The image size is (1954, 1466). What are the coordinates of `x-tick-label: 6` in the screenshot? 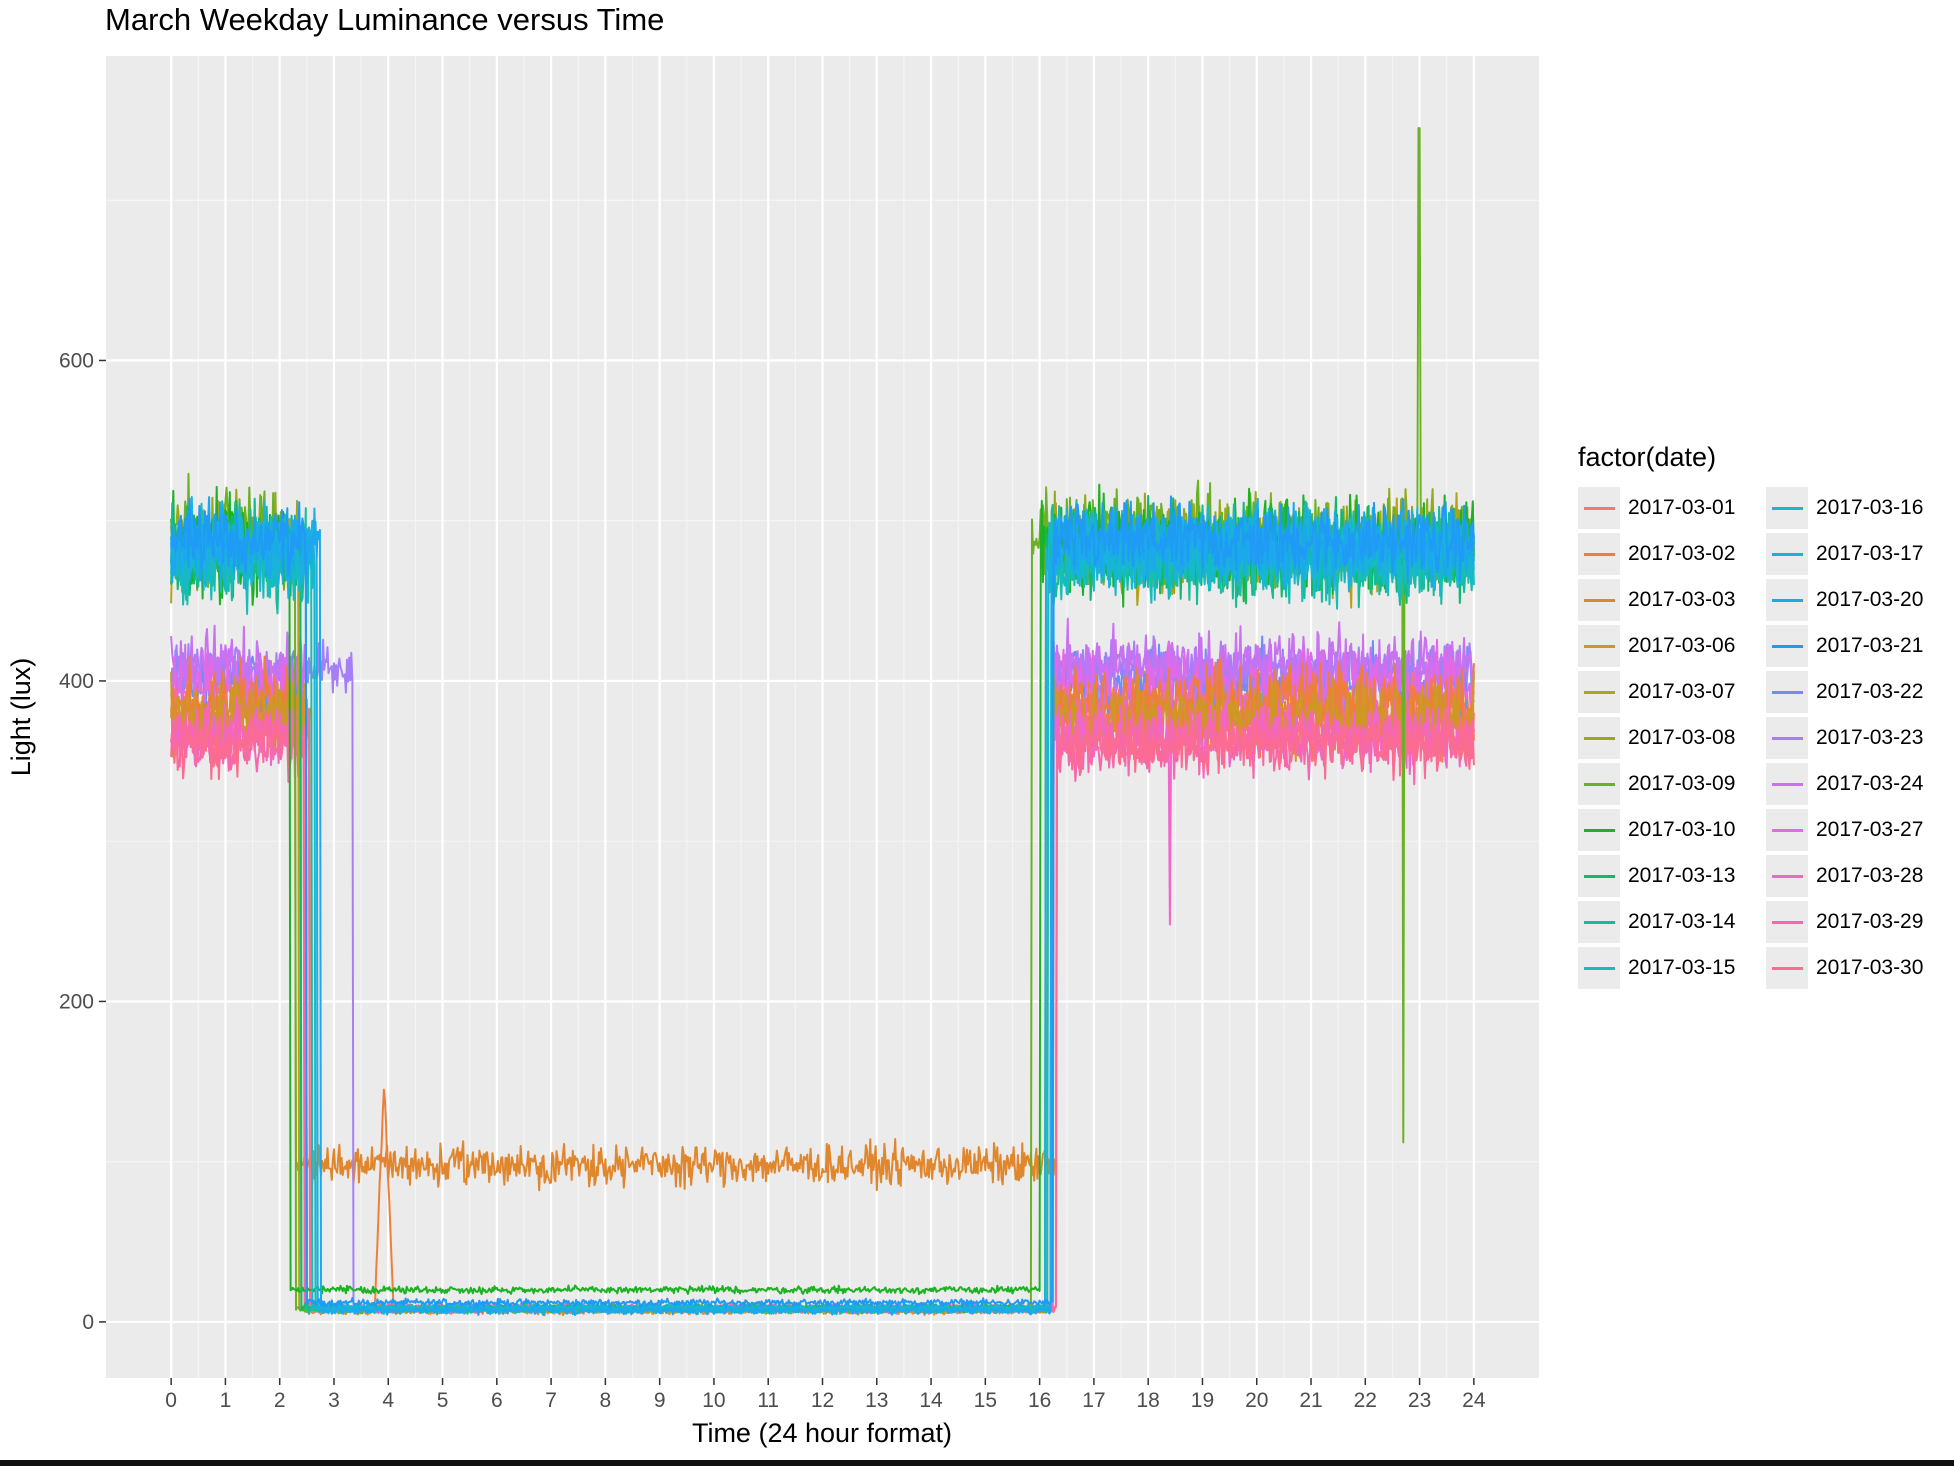 It's located at (497, 1400).